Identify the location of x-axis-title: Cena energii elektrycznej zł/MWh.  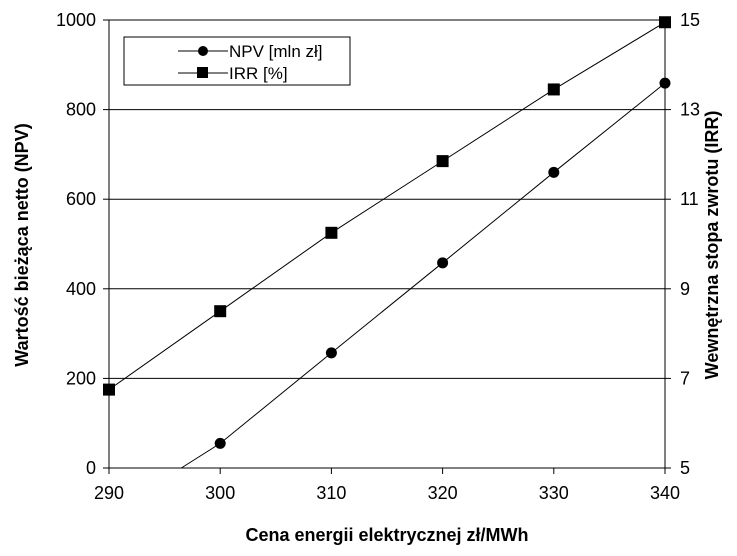
(386, 535).